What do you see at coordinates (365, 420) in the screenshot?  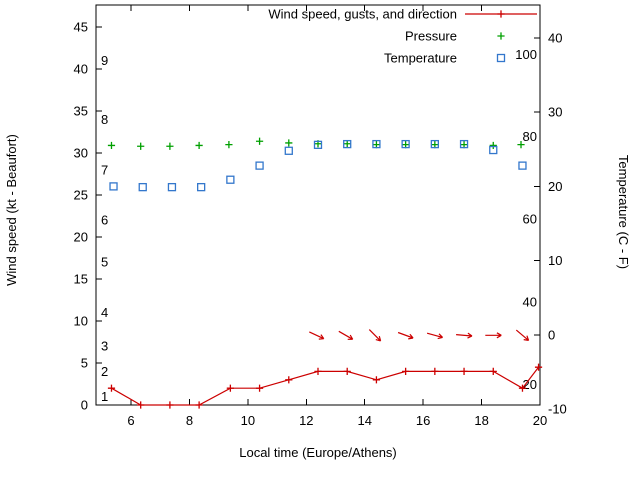 I see `x-tick-label: 14` at bounding box center [365, 420].